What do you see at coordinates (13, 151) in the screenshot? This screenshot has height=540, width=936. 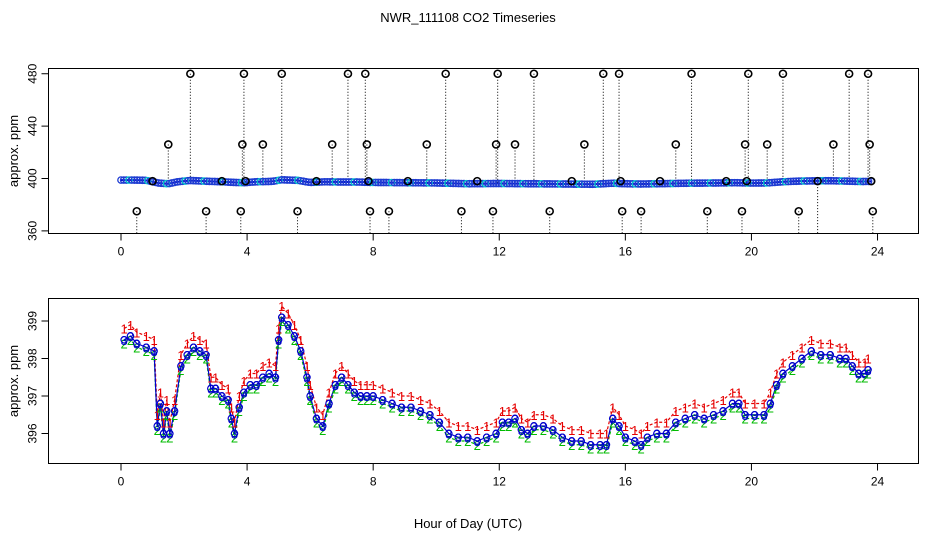 I see `top-y-axis-label: approx. ppm` at bounding box center [13, 151].